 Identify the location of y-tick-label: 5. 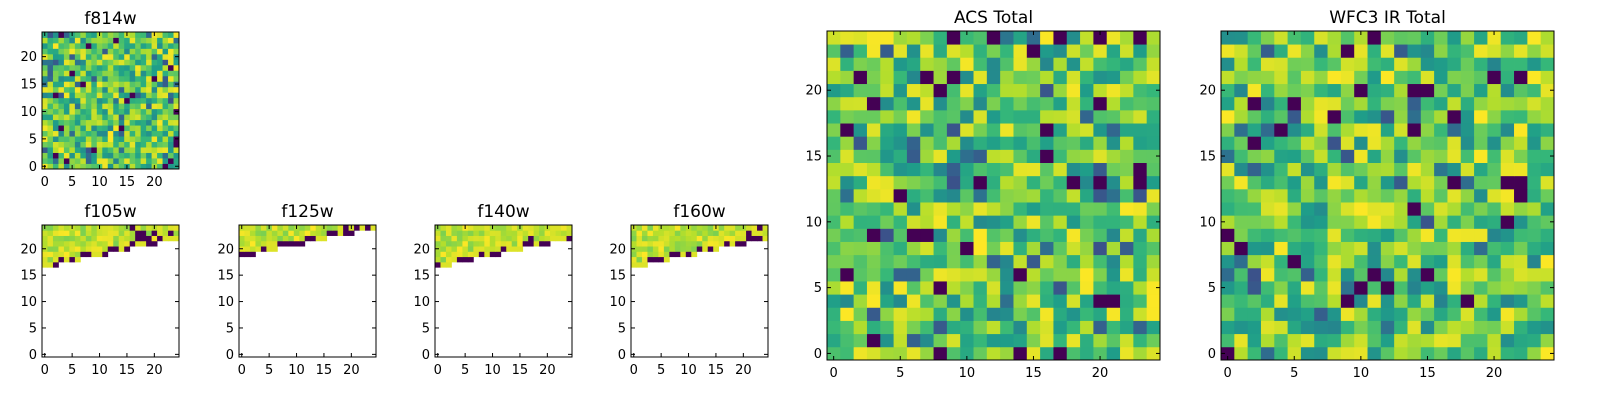
(622, 328).